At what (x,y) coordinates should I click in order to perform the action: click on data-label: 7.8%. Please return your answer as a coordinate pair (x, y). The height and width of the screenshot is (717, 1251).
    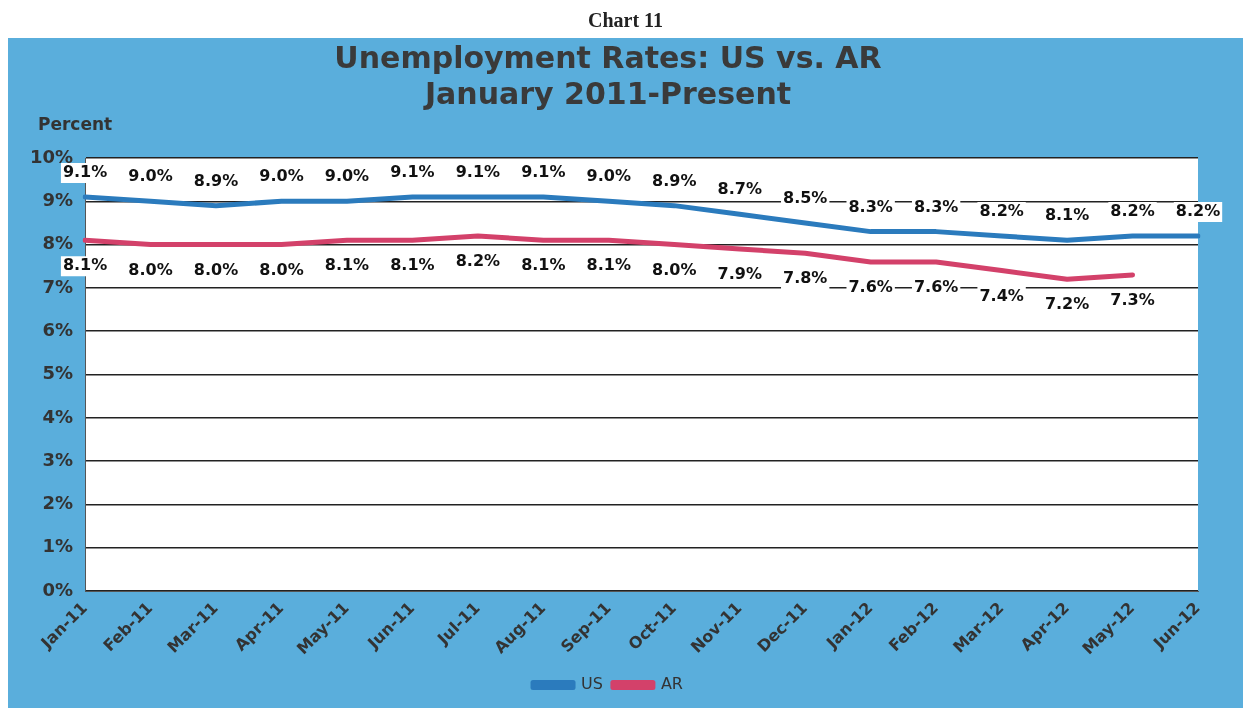
    Looking at the image, I should click on (805, 278).